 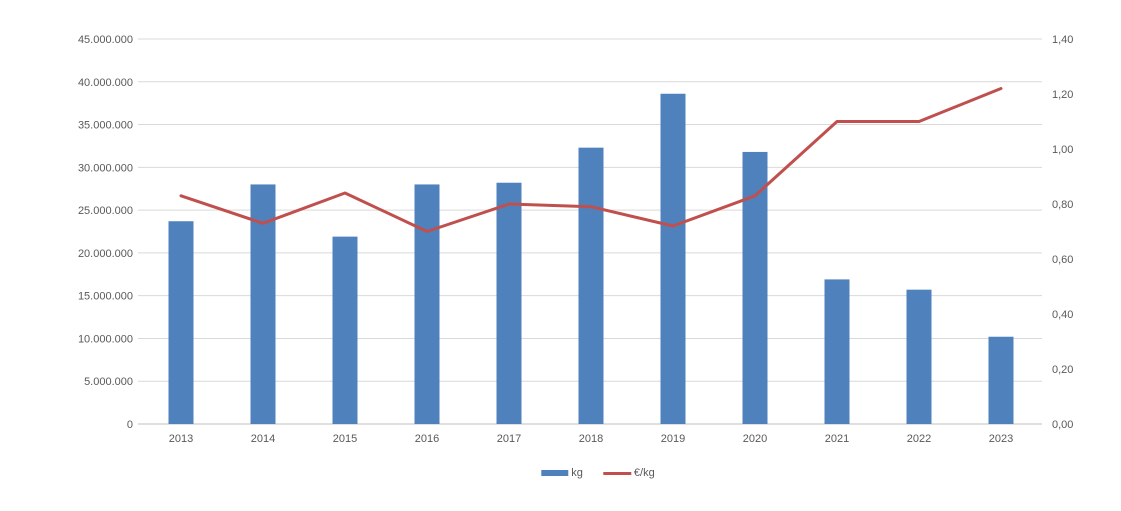 I want to click on right-axis-tick-label: 1,20, so click(x=1062, y=95).